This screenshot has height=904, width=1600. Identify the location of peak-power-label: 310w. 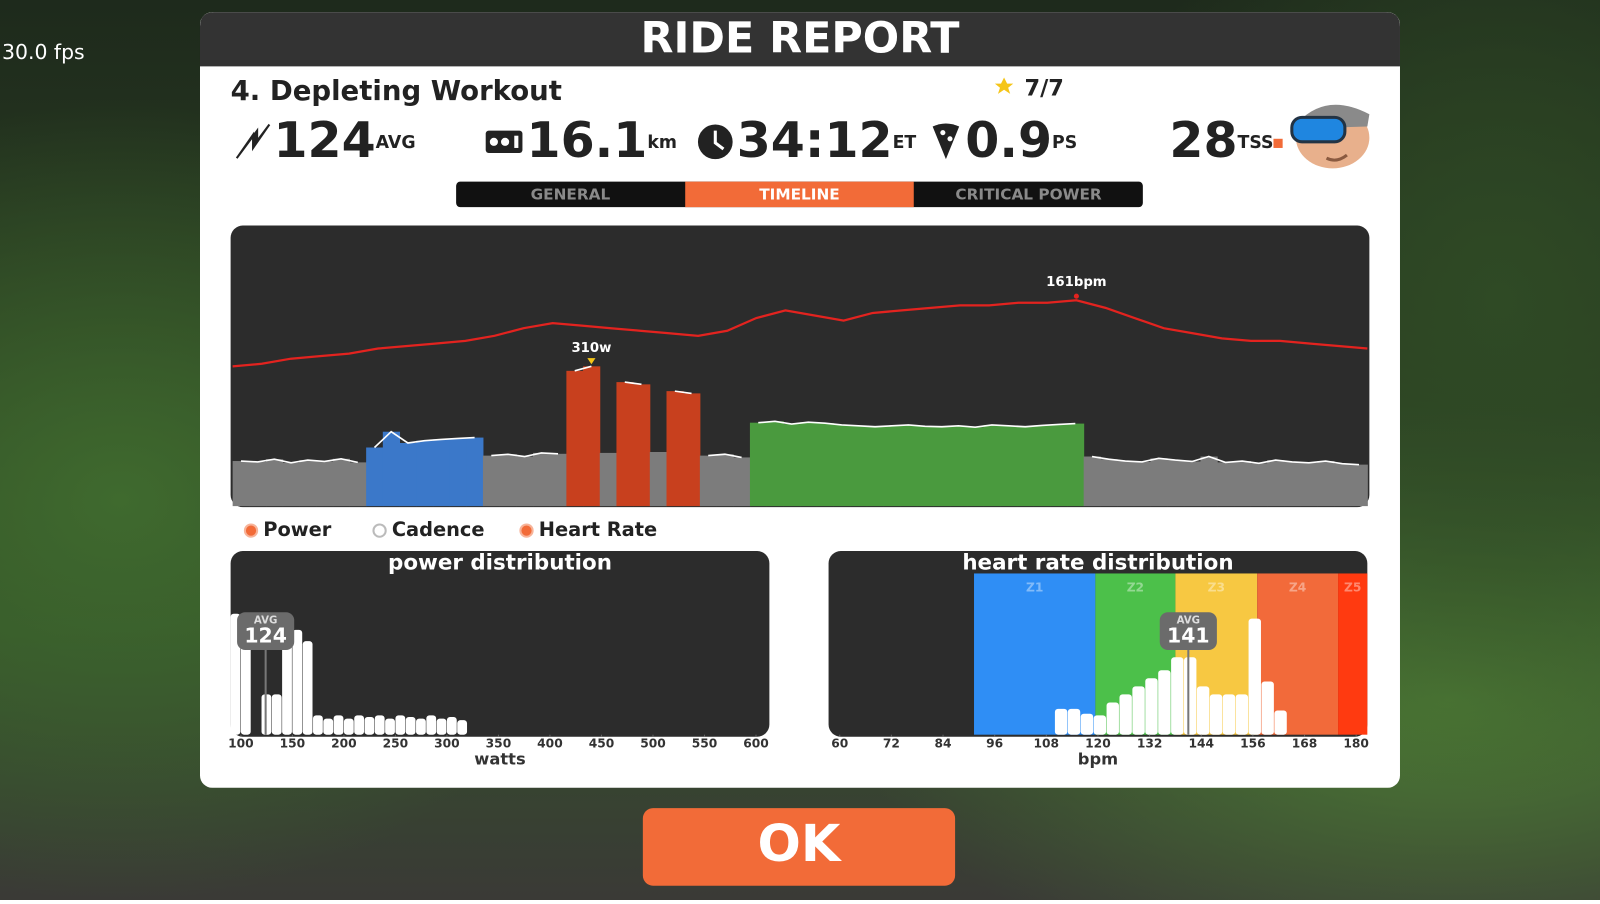
(591, 348).